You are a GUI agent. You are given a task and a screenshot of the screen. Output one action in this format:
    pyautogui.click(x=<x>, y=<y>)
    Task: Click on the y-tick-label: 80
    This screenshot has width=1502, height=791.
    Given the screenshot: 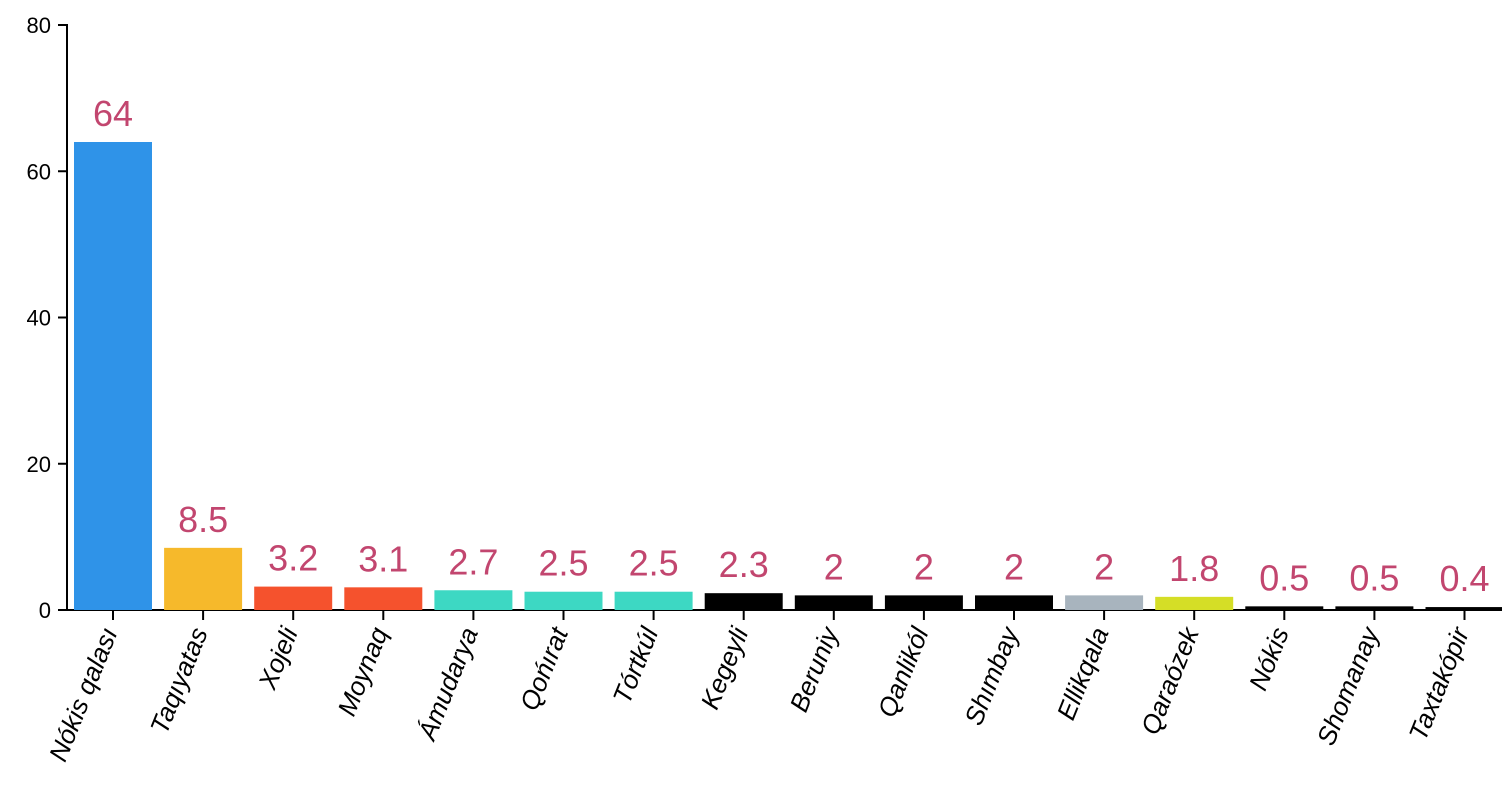 What is the action you would take?
    pyautogui.click(x=39, y=25)
    